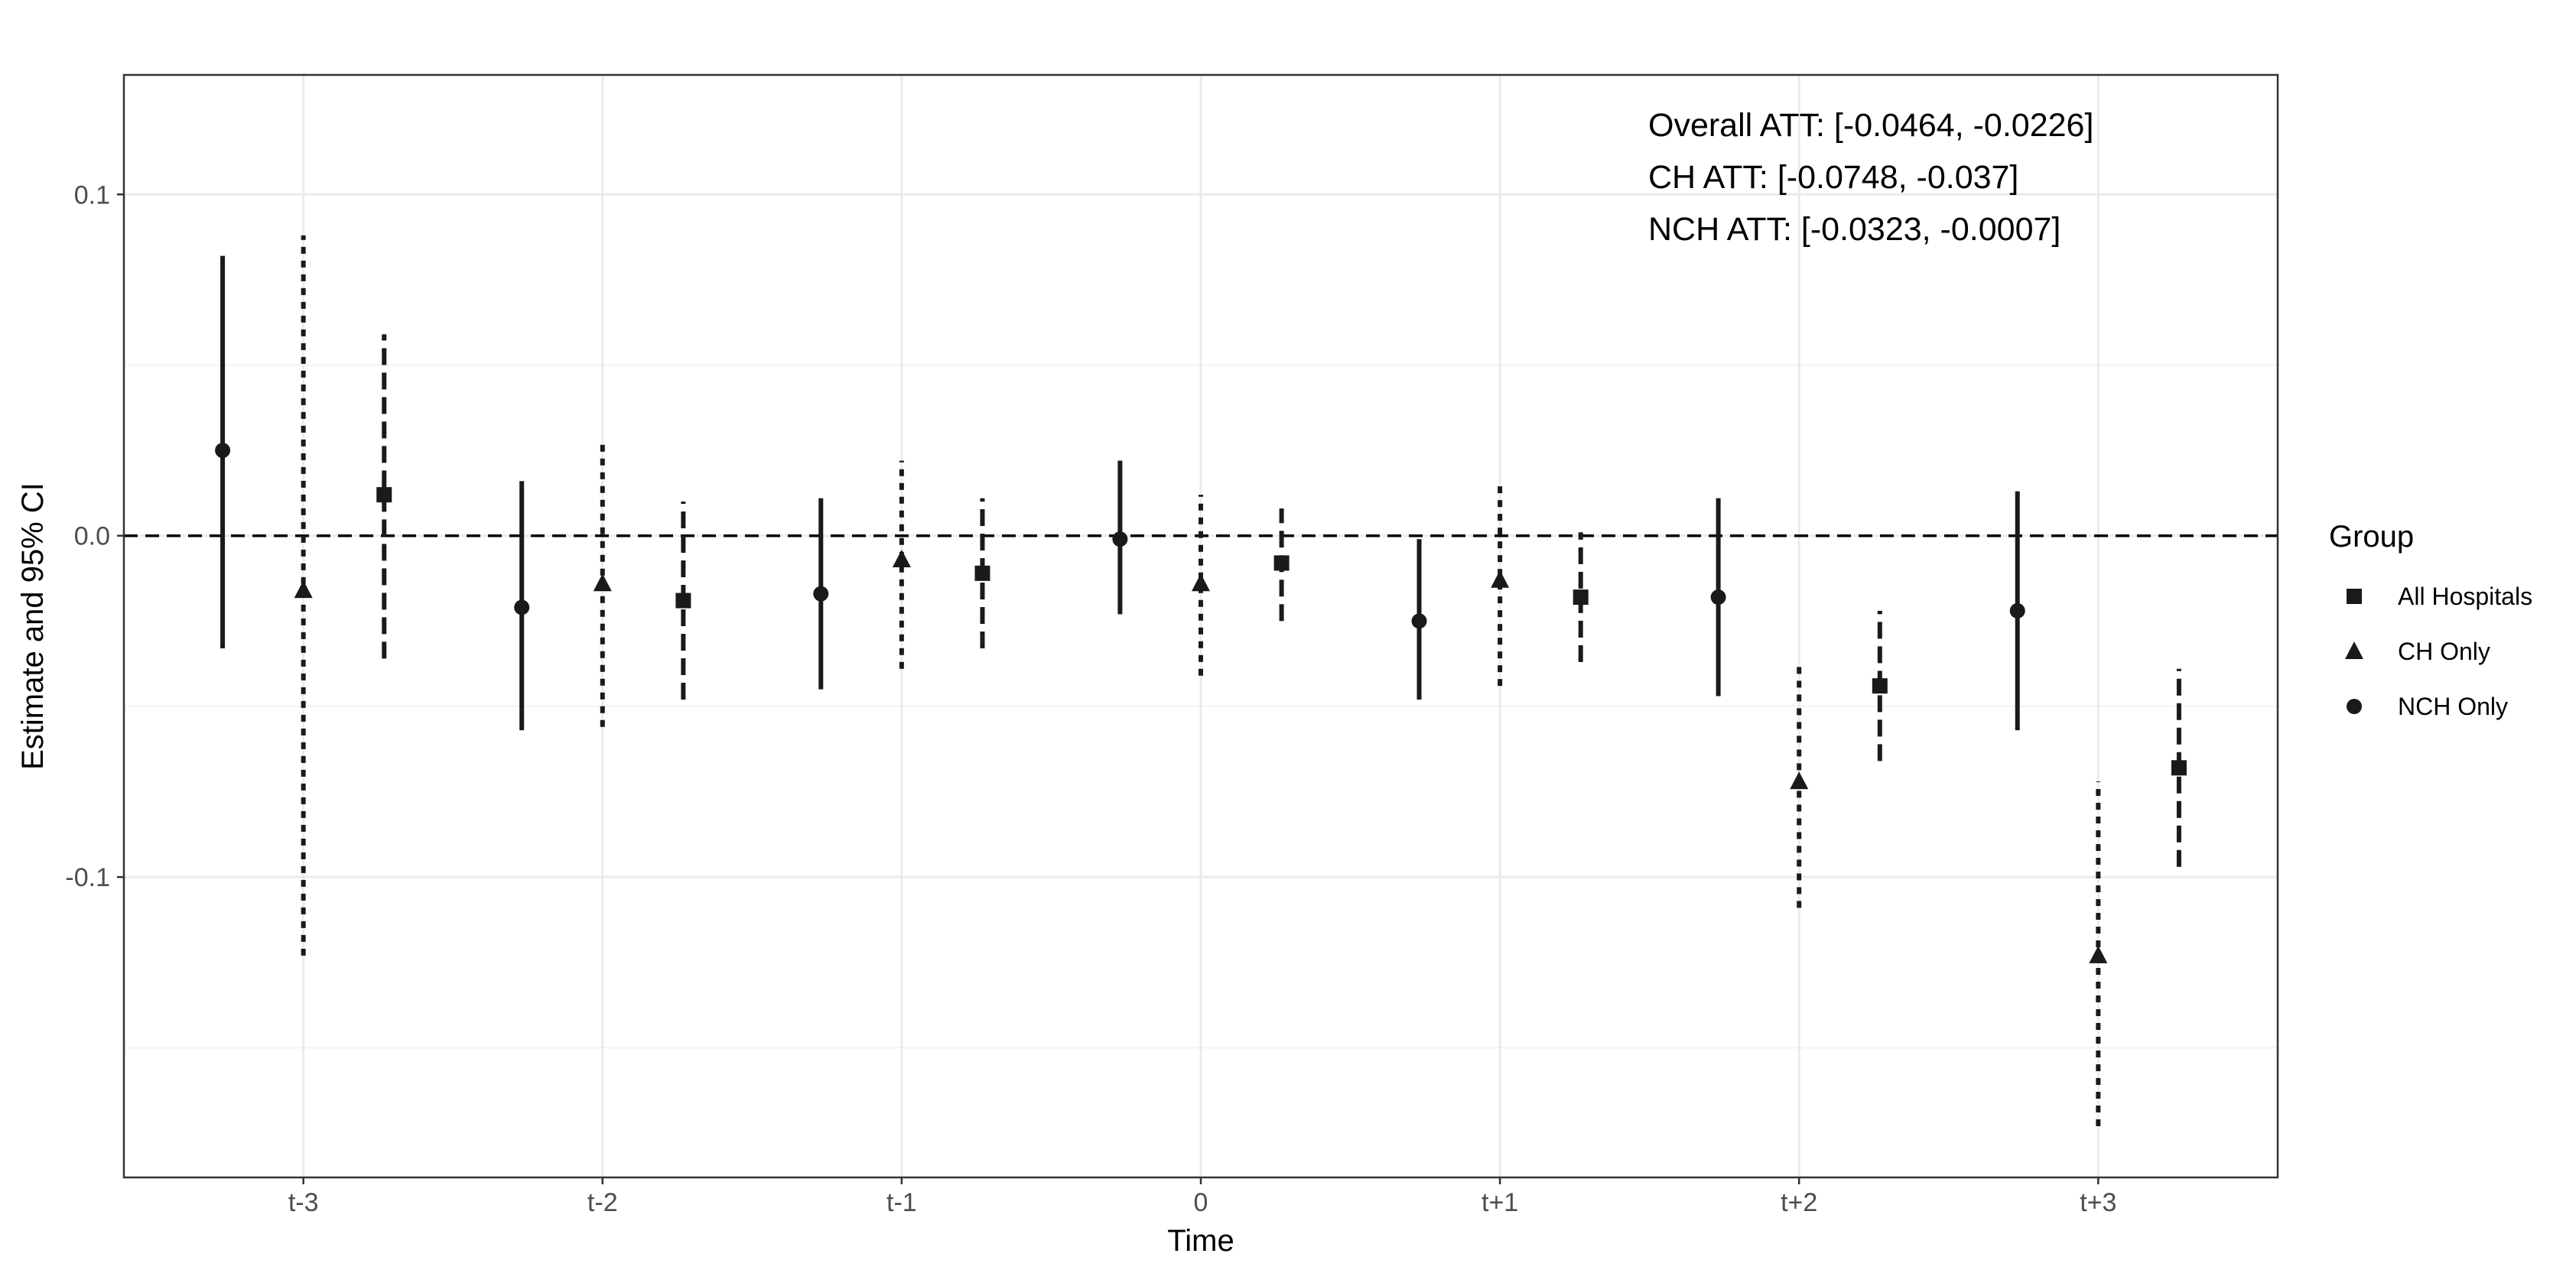 This screenshot has width=2576, height=1273. I want to click on legend-label-nch-only: NCH Only, so click(2453, 706).